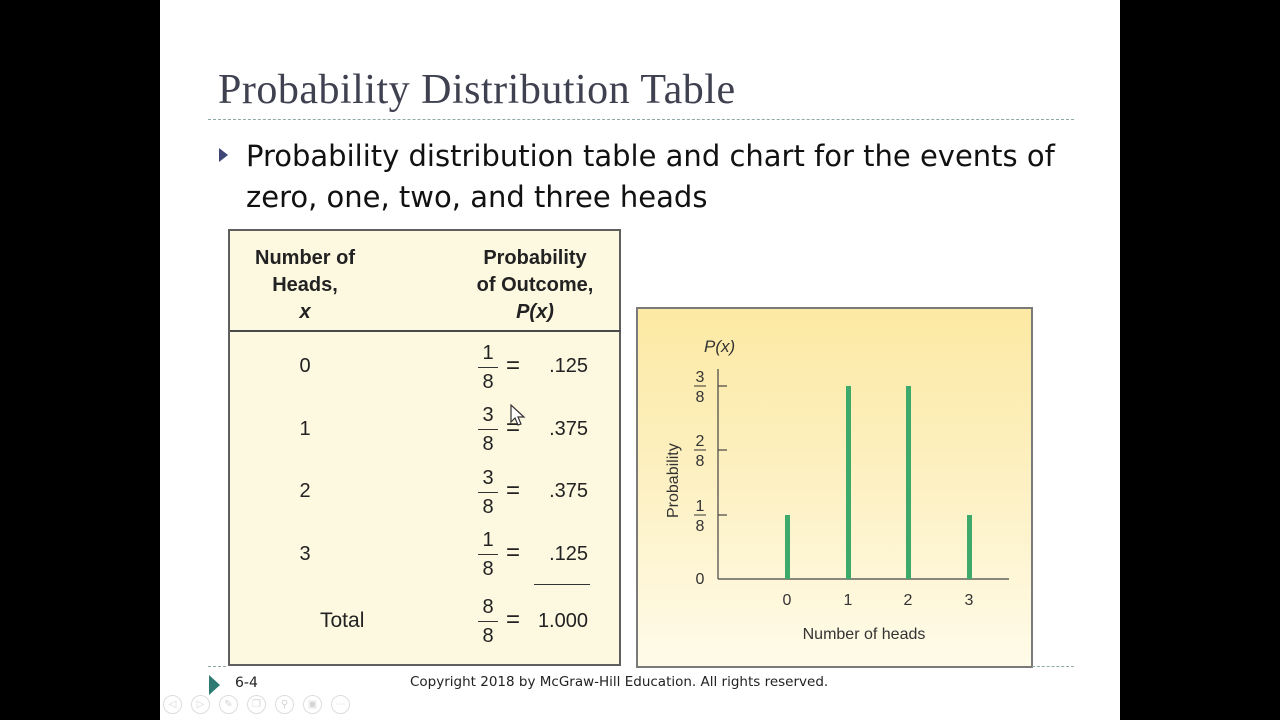 This screenshot has height=720, width=1280. I want to click on header-p-line1: Probability, so click(535, 258).